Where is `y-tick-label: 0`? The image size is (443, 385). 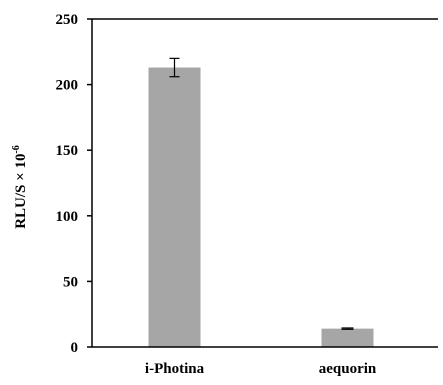
y-tick-label: 0 is located at coordinates (75, 348).